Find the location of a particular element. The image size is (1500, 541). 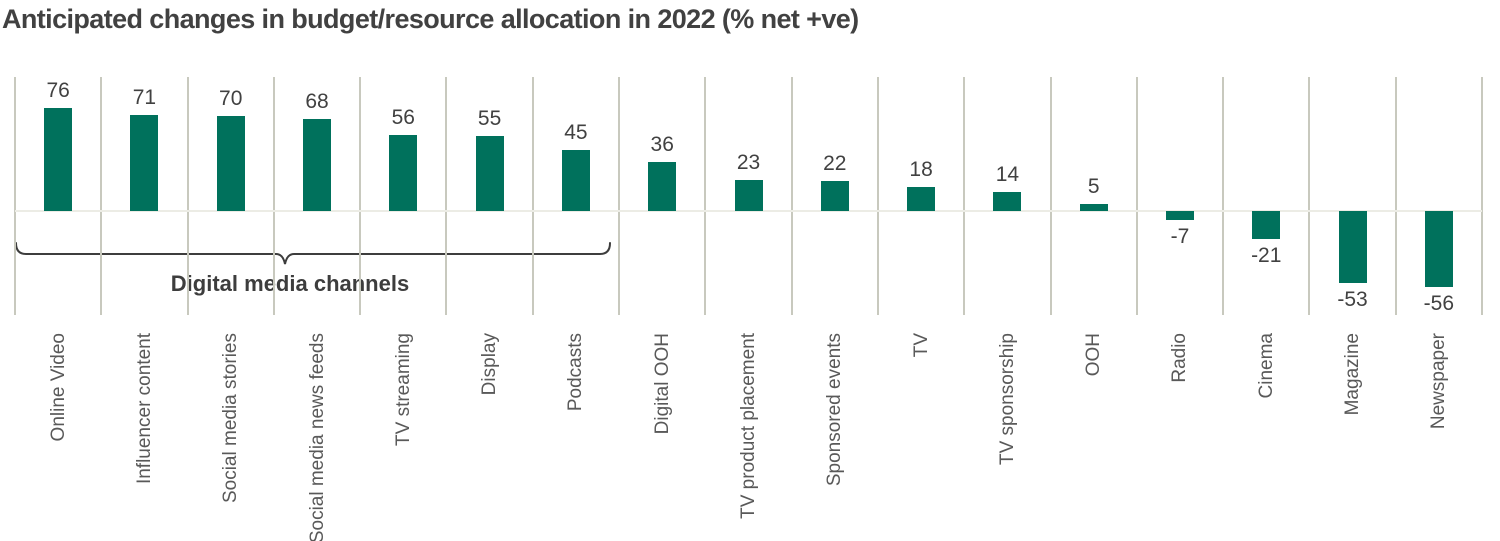

category-label: Magazine is located at coordinates (1353, 374).